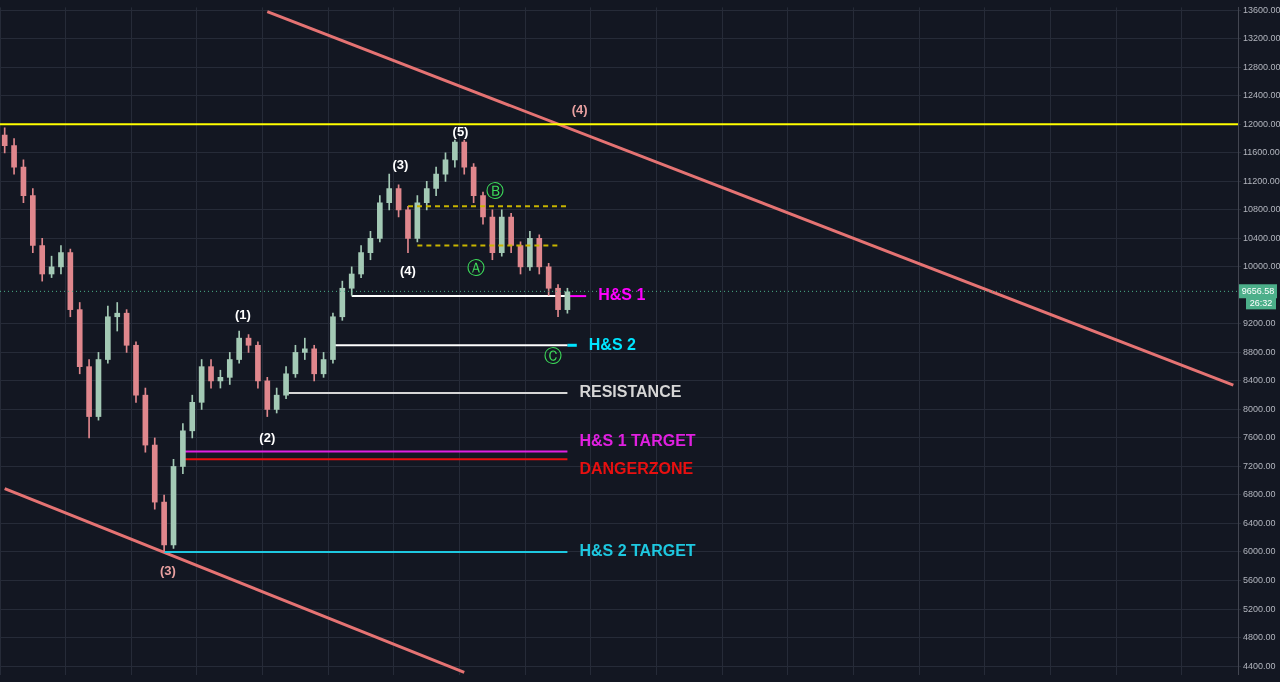 This screenshot has width=1280, height=682. What do you see at coordinates (1259, 637) in the screenshot?
I see `y-tick-label: 4800.00` at bounding box center [1259, 637].